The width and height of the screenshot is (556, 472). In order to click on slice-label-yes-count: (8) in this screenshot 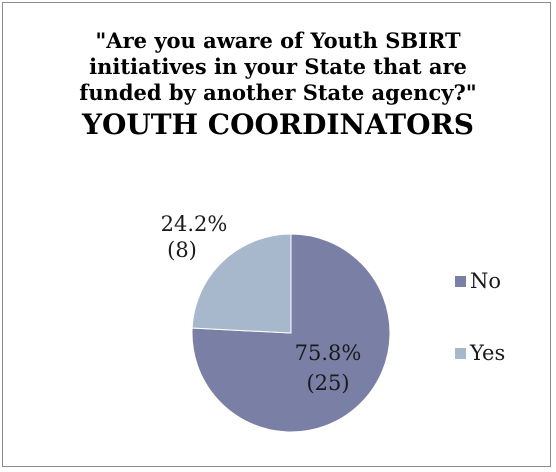, I will do `click(182, 250)`.